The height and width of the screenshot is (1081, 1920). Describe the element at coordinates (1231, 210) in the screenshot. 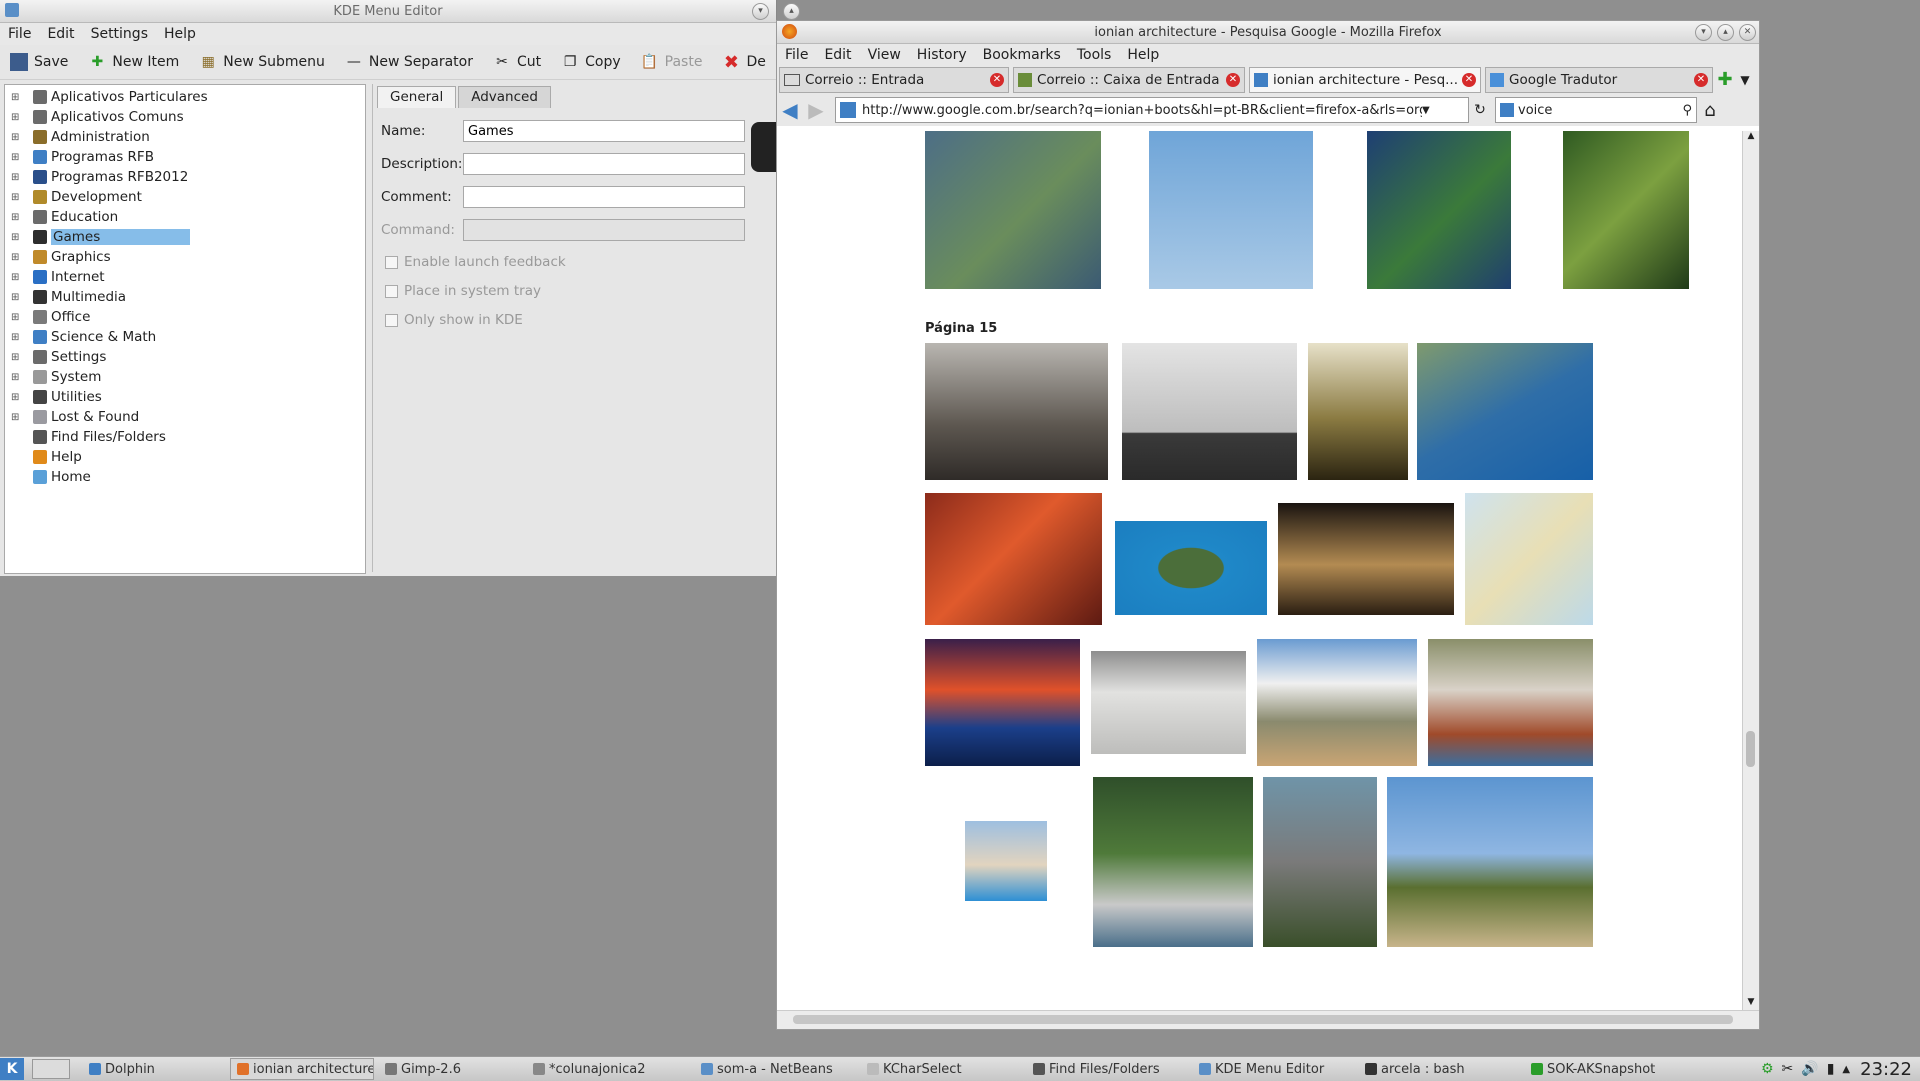

I see `result-image-statue-column` at that location.